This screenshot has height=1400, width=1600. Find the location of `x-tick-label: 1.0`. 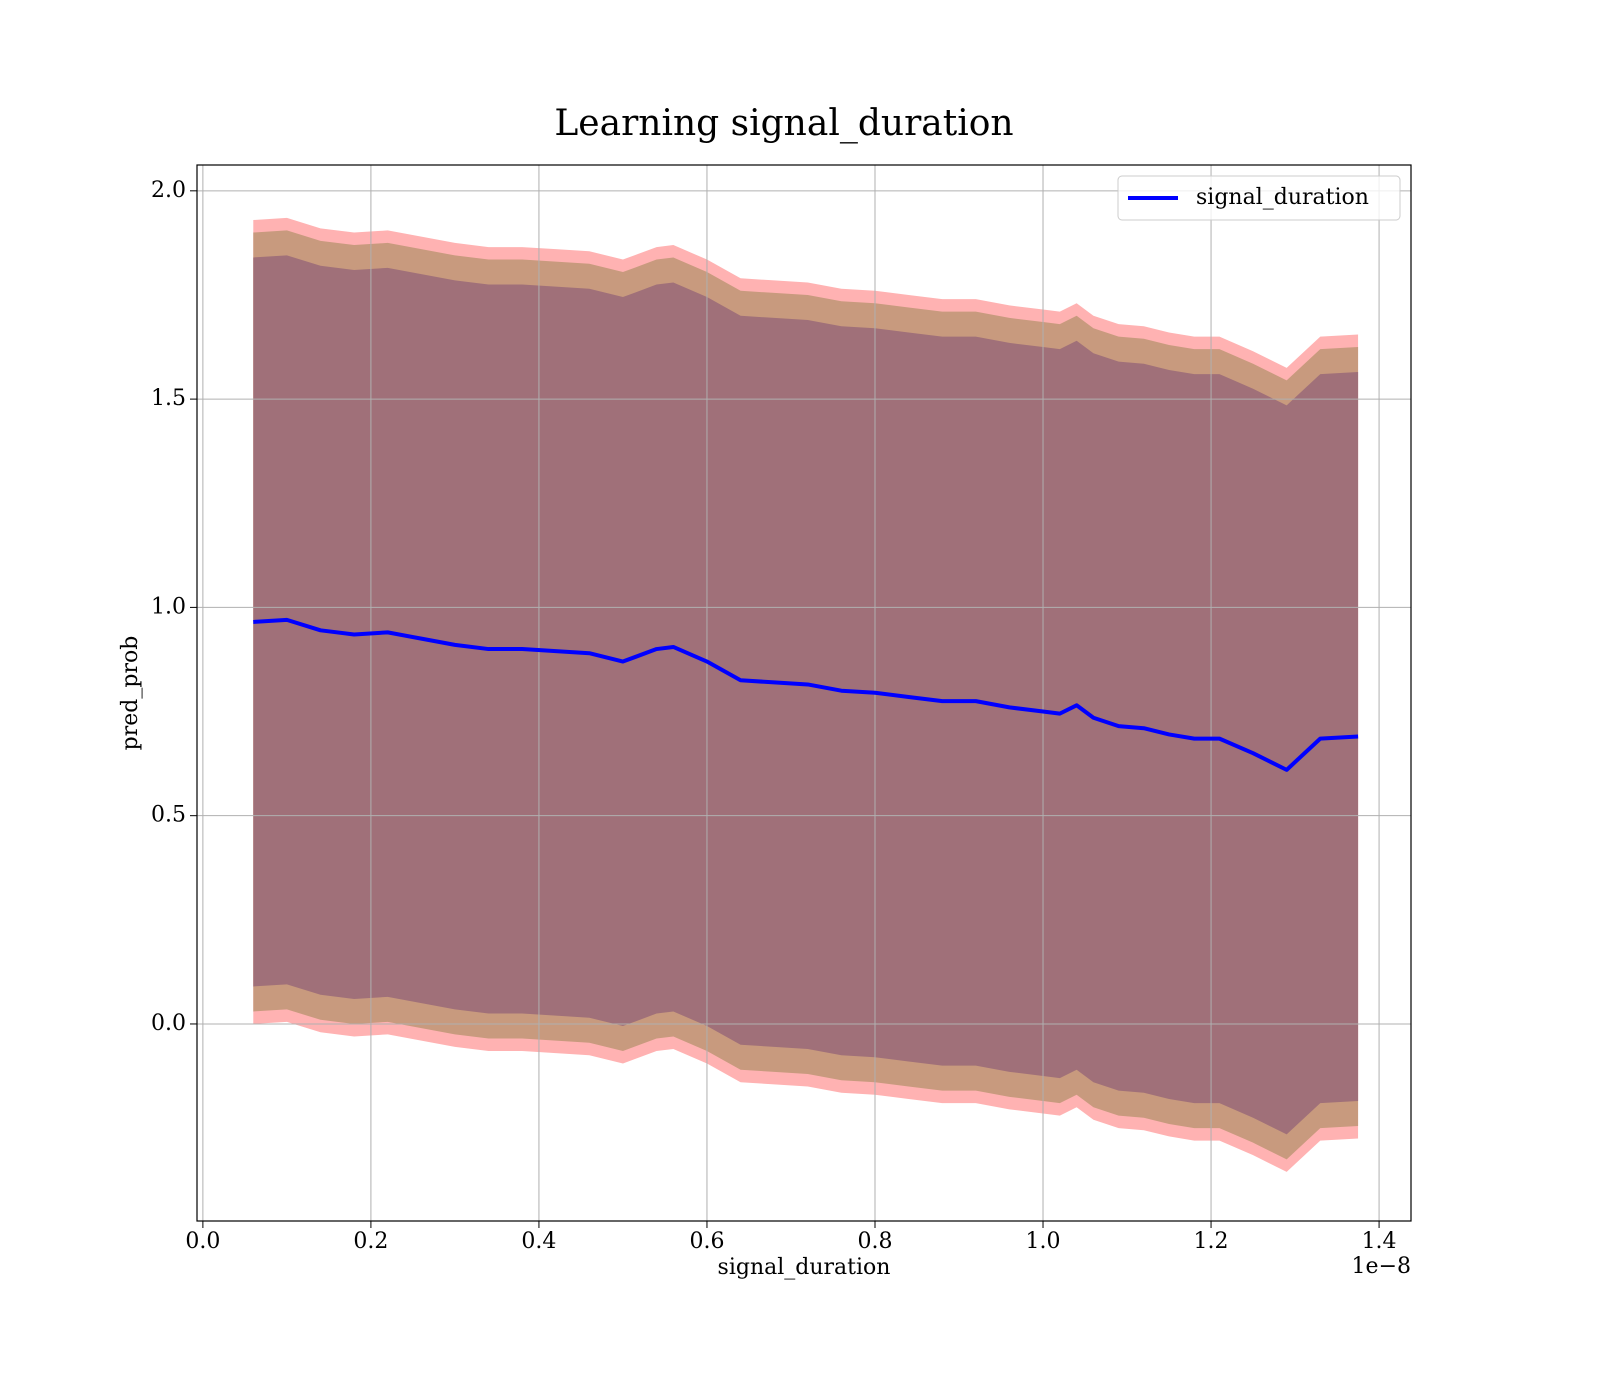

x-tick-label: 1.0 is located at coordinates (1043, 1241).